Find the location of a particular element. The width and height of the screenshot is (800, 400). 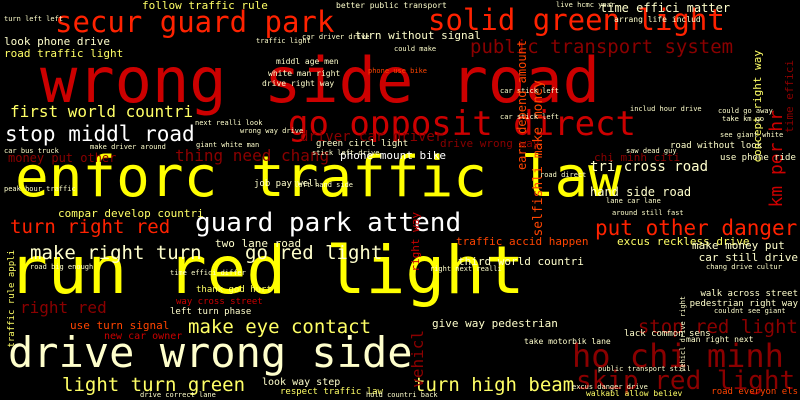

word: turn left left is located at coordinates (34, 19).